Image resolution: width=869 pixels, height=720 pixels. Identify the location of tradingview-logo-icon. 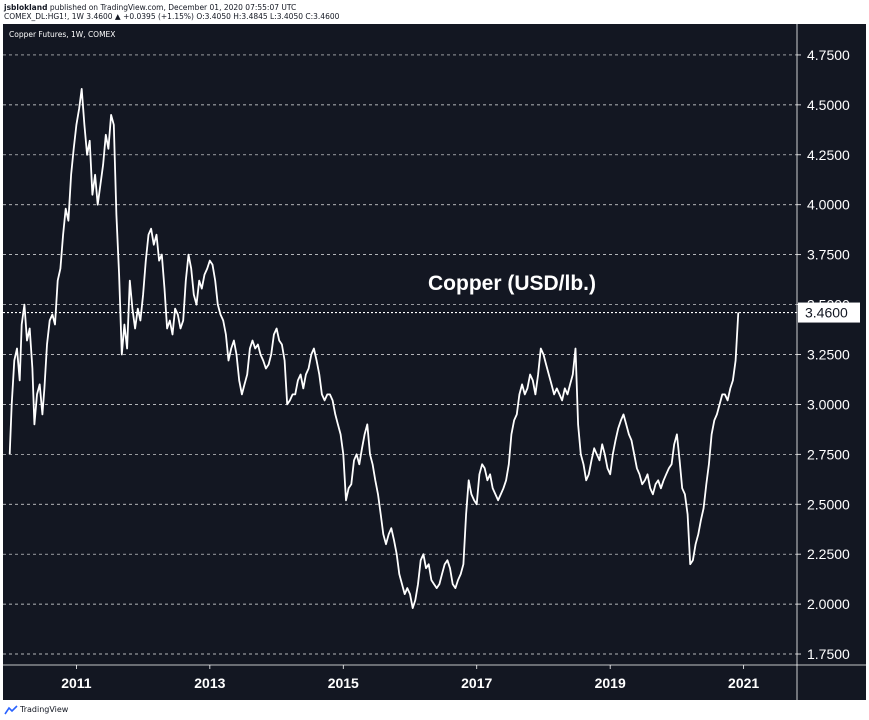
(11, 710).